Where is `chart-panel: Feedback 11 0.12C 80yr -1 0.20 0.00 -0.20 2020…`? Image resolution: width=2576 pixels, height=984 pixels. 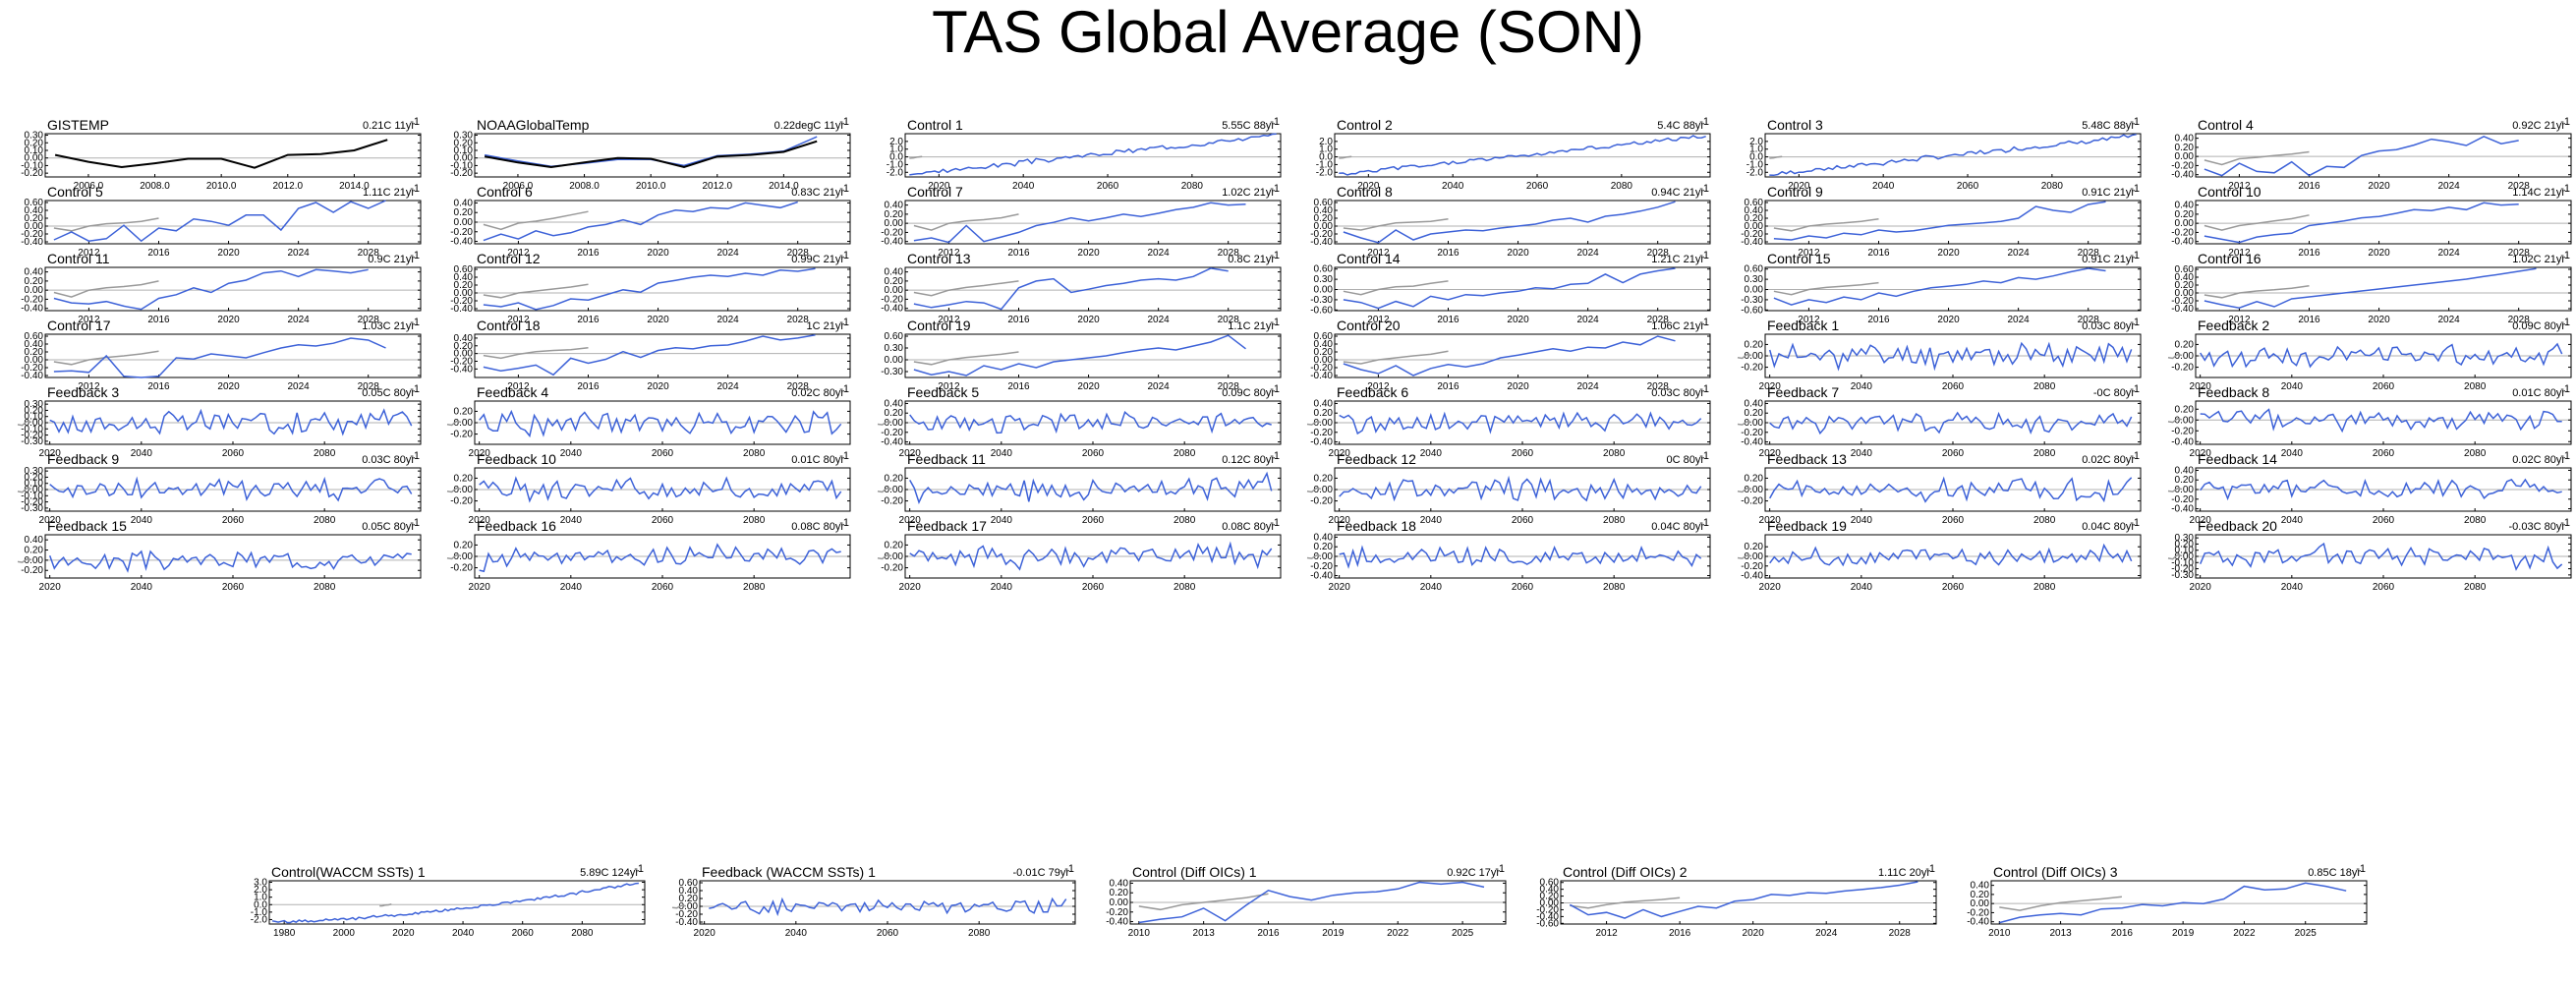
chart-panel: Feedback 11 0.12C 80yr -1 0.20 0.00 -0.20 2020… is located at coordinates (1078, 488).